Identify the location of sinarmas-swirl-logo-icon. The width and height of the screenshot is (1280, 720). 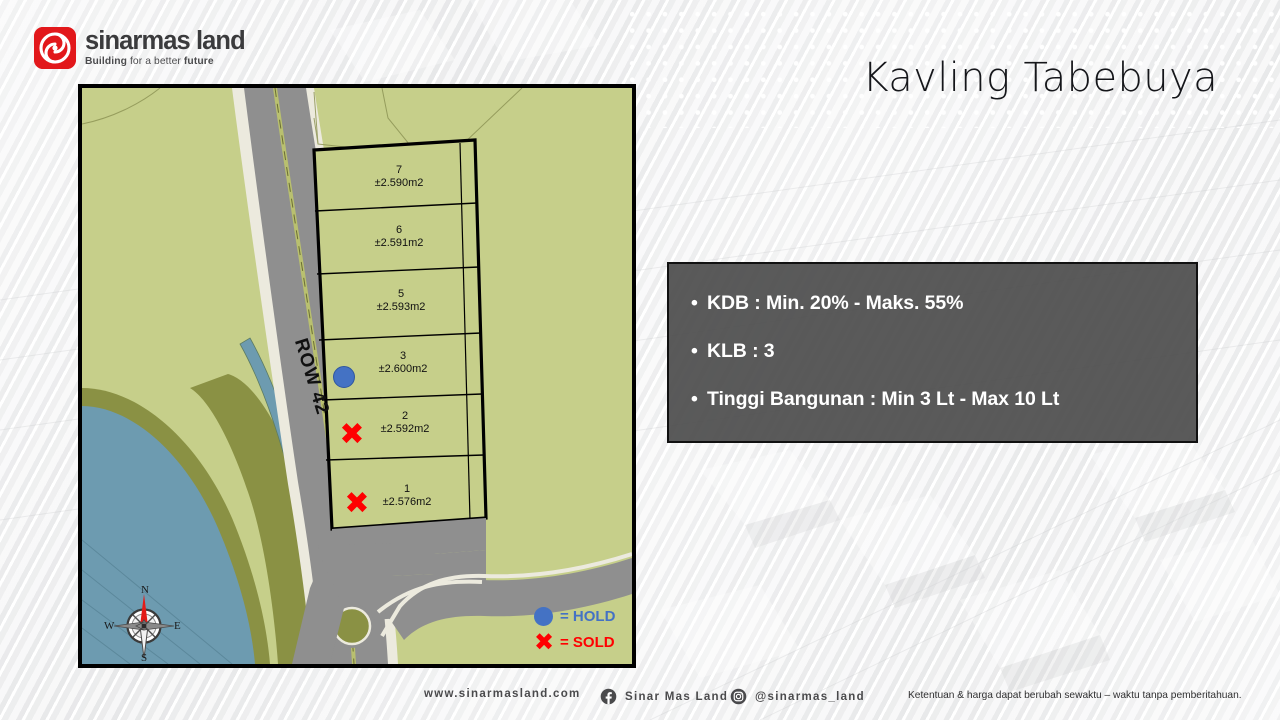
(55, 48).